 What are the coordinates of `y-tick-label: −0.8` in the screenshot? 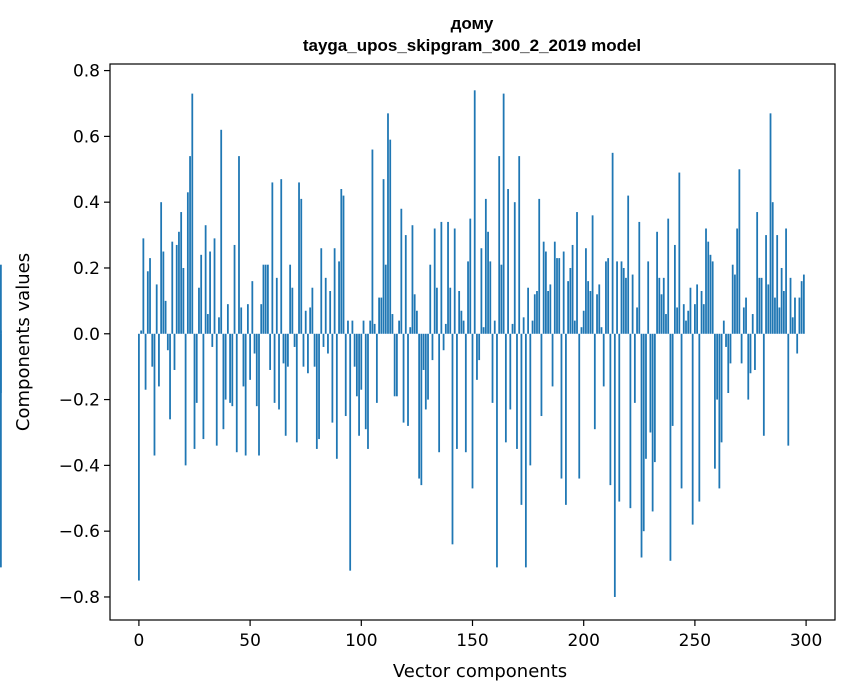 It's located at (79, 598).